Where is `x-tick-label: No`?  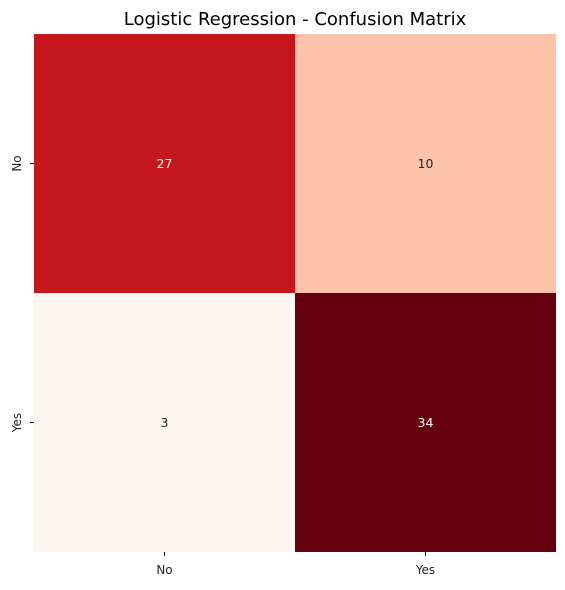
x-tick-label: No is located at coordinates (164, 570).